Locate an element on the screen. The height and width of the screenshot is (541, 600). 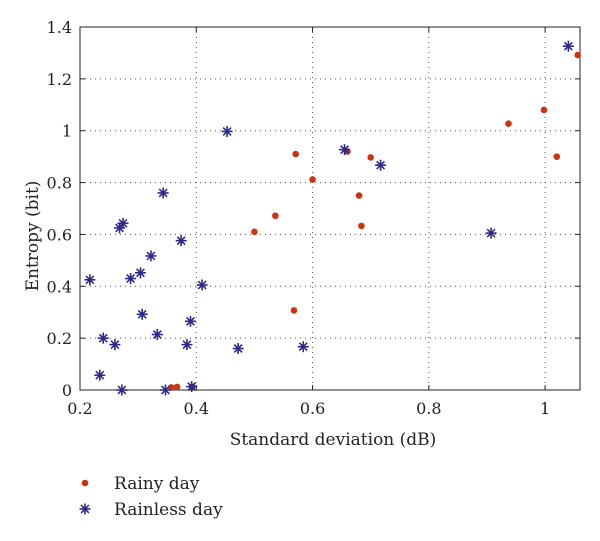
y-tick-label: 1.2 is located at coordinates (59, 79).